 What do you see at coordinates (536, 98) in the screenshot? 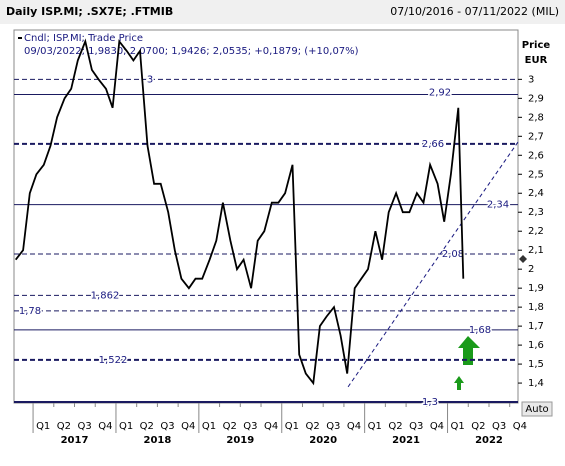
I see `y-tick-label: 2,9` at bounding box center [536, 98].